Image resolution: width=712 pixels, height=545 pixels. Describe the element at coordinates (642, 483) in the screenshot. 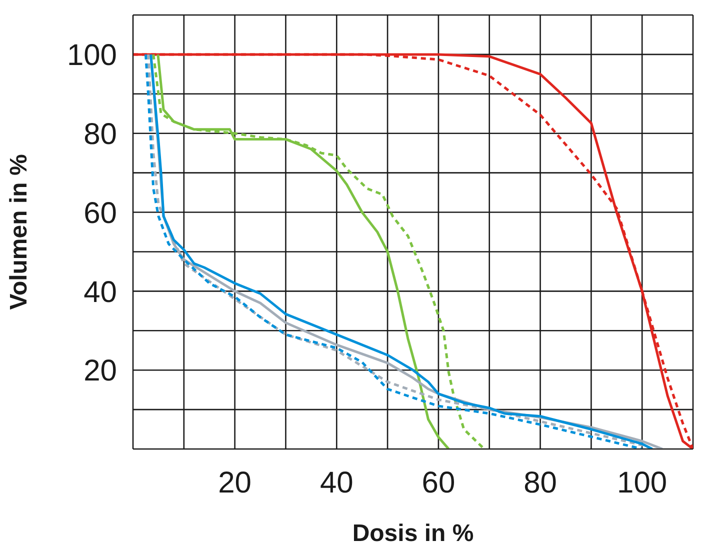

I see `x-tick-label: 100` at that location.